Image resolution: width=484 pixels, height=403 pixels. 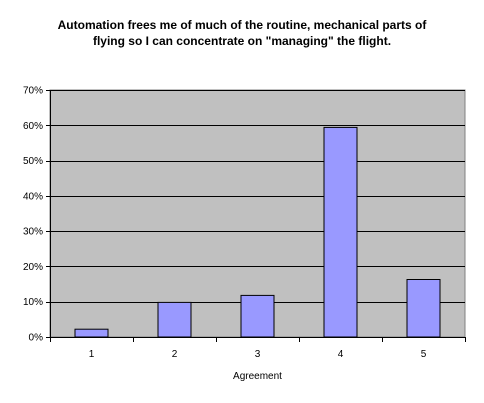 I want to click on y-tick-labels: 0% 10% 20% 30% 40% 50% 60% 70%, so click(x=33, y=215).